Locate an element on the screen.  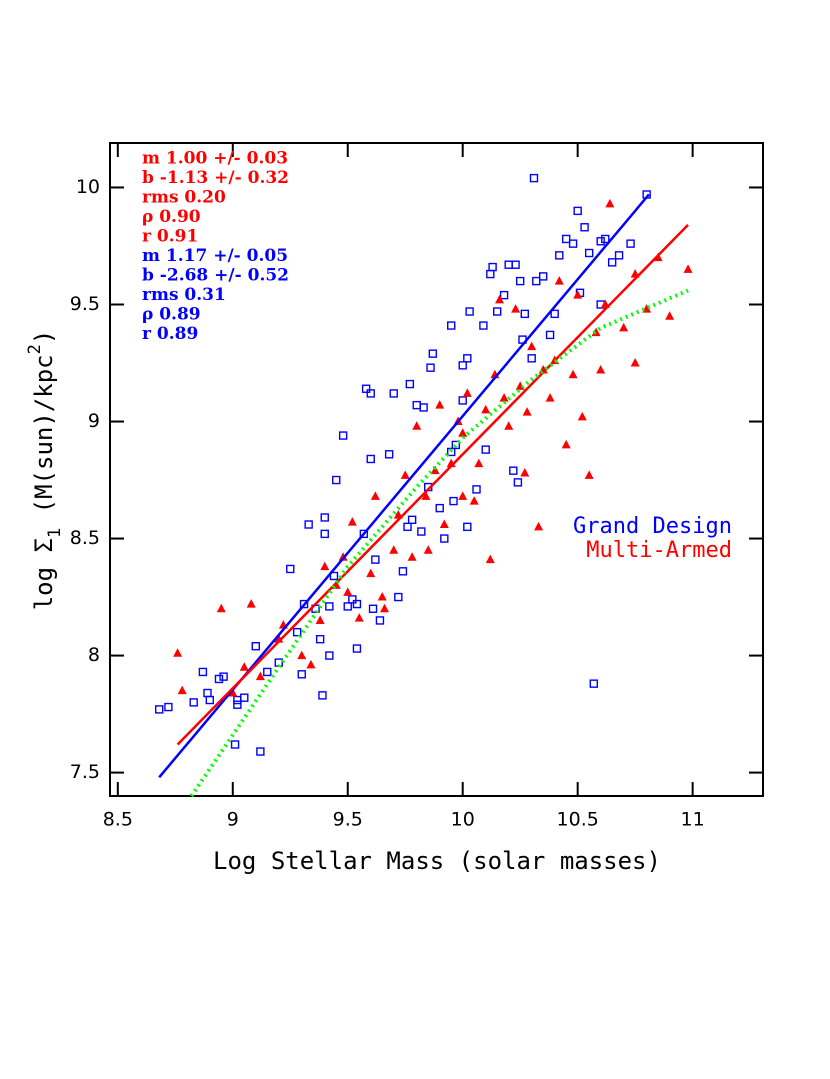
x-tick-label: 10 is located at coordinates (463, 820).